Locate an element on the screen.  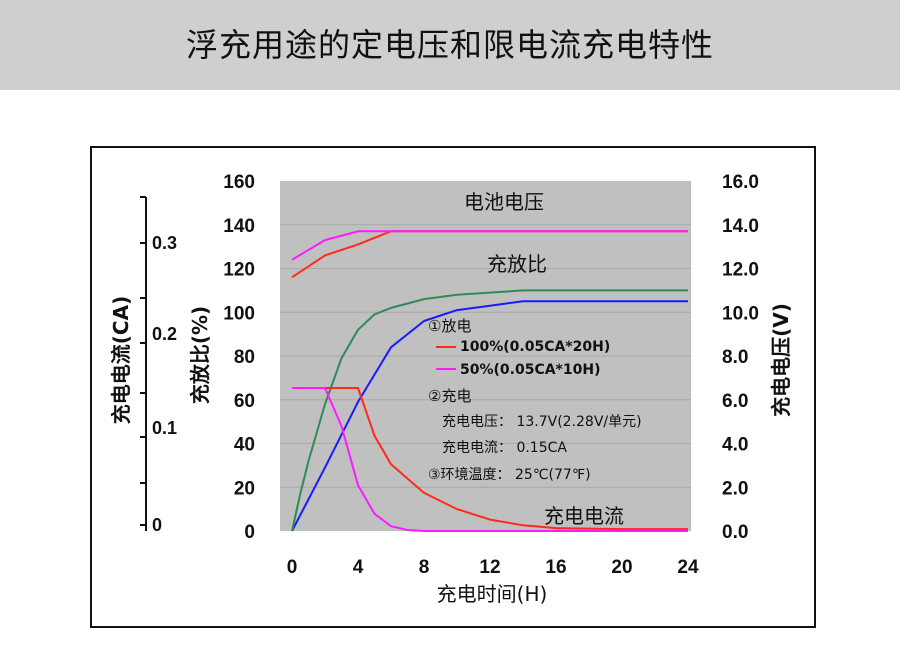
y-tick-label-voltage: 14.0 is located at coordinates (740, 226).